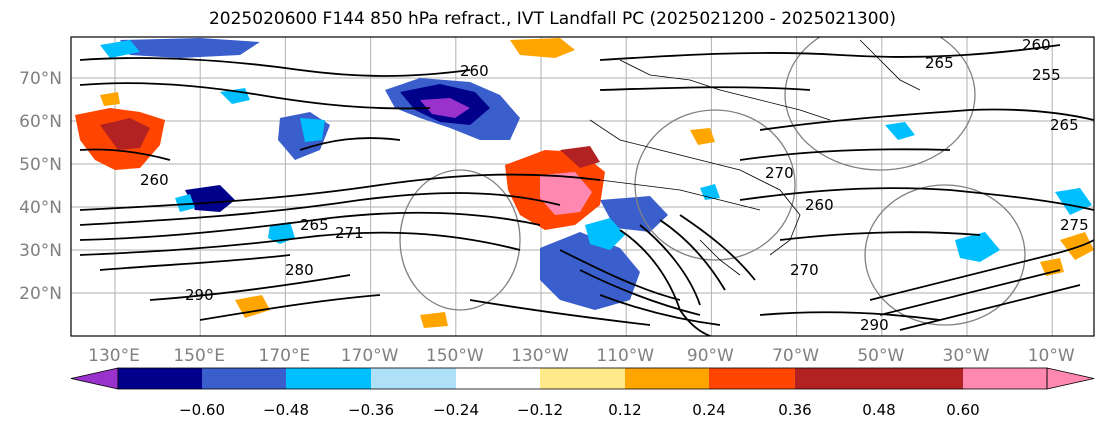 This screenshot has width=1105, height=429. What do you see at coordinates (299, 270) in the screenshot?
I see `contour-label: 280` at bounding box center [299, 270].